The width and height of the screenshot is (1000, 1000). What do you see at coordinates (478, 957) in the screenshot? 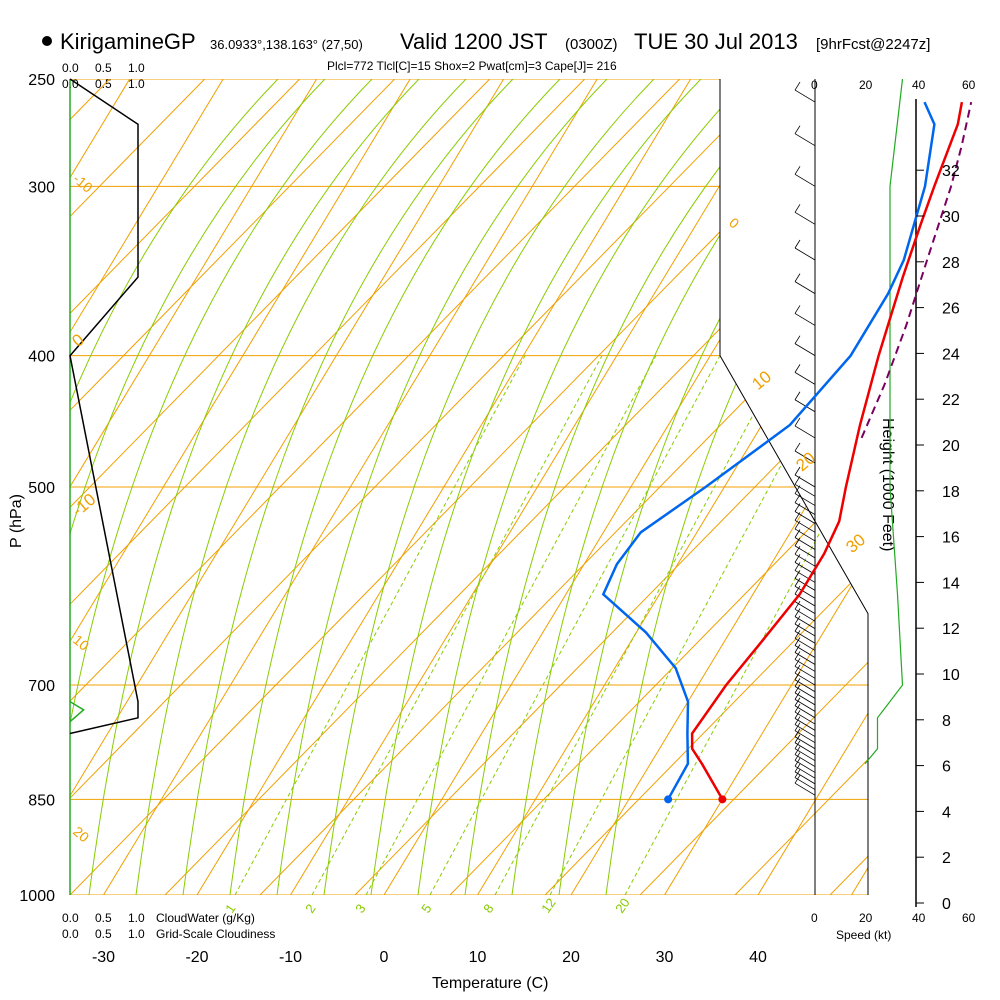
I see `temperature-tick-label: 10` at bounding box center [478, 957].